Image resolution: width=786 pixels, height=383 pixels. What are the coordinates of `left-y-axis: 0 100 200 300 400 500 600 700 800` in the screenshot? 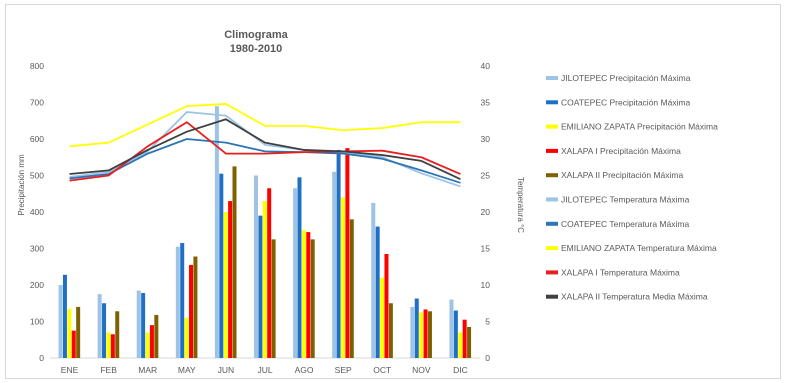 It's located at (37, 212).